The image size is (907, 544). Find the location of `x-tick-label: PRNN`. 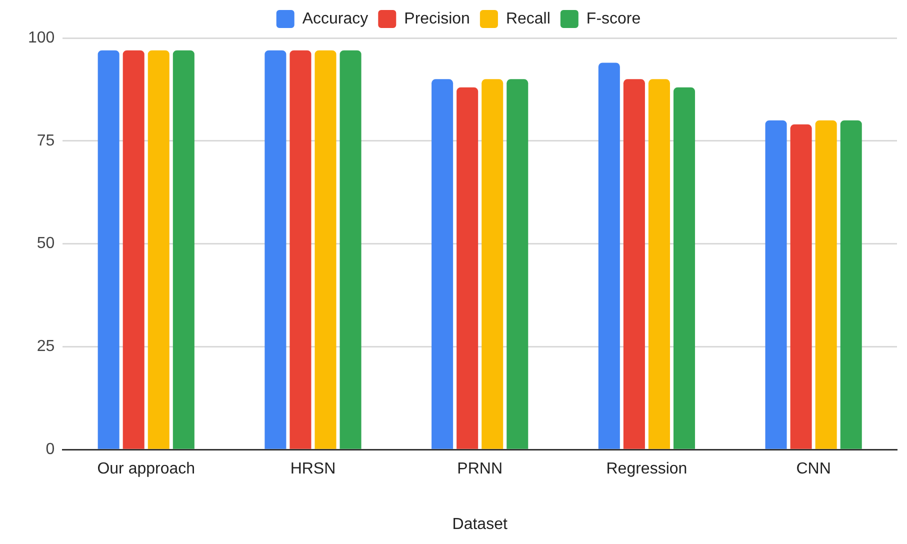

x-tick-label: PRNN is located at coordinates (480, 469).